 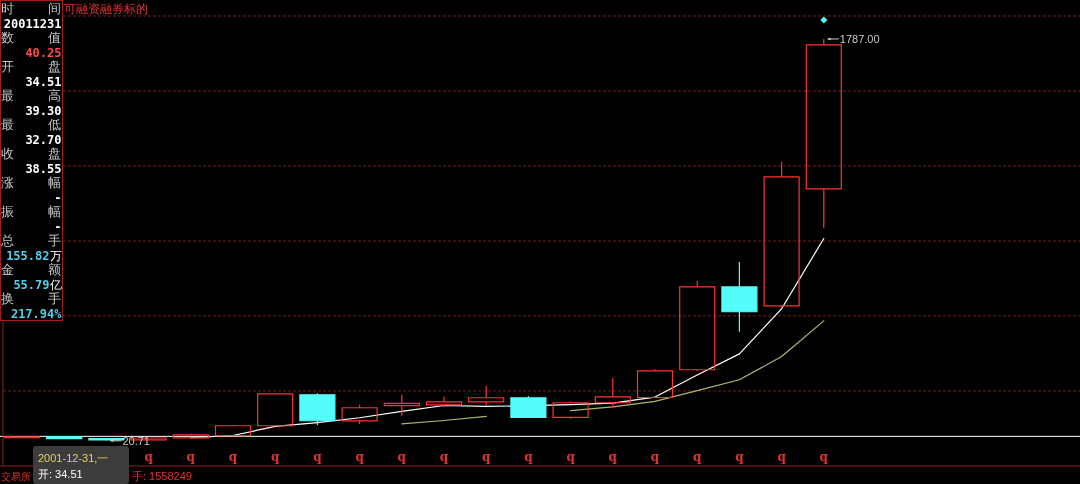 I want to click on annotation: 收盘, so click(x=31, y=153).